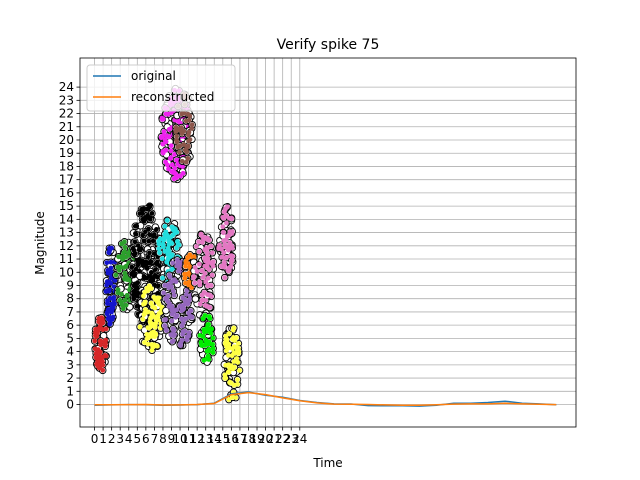  I want to click on y-tick-label: 20, so click(66, 140).